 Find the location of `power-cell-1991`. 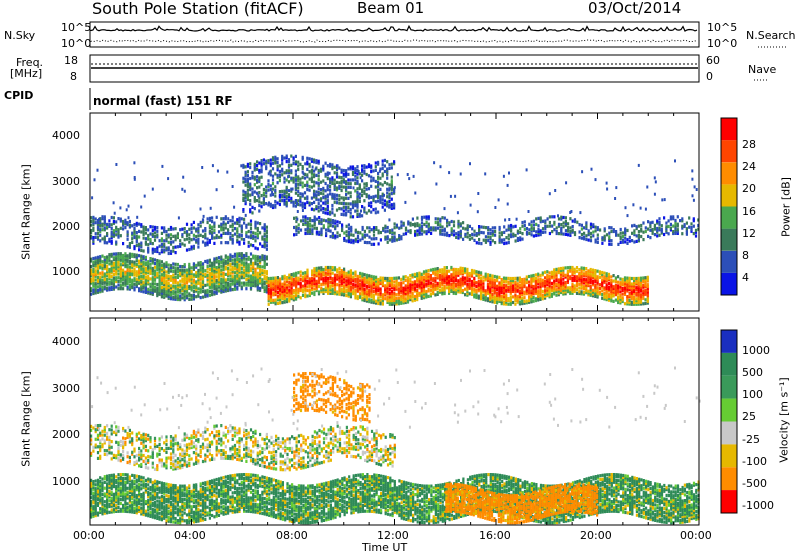

power-cell-1991 is located at coordinates (325, 275).